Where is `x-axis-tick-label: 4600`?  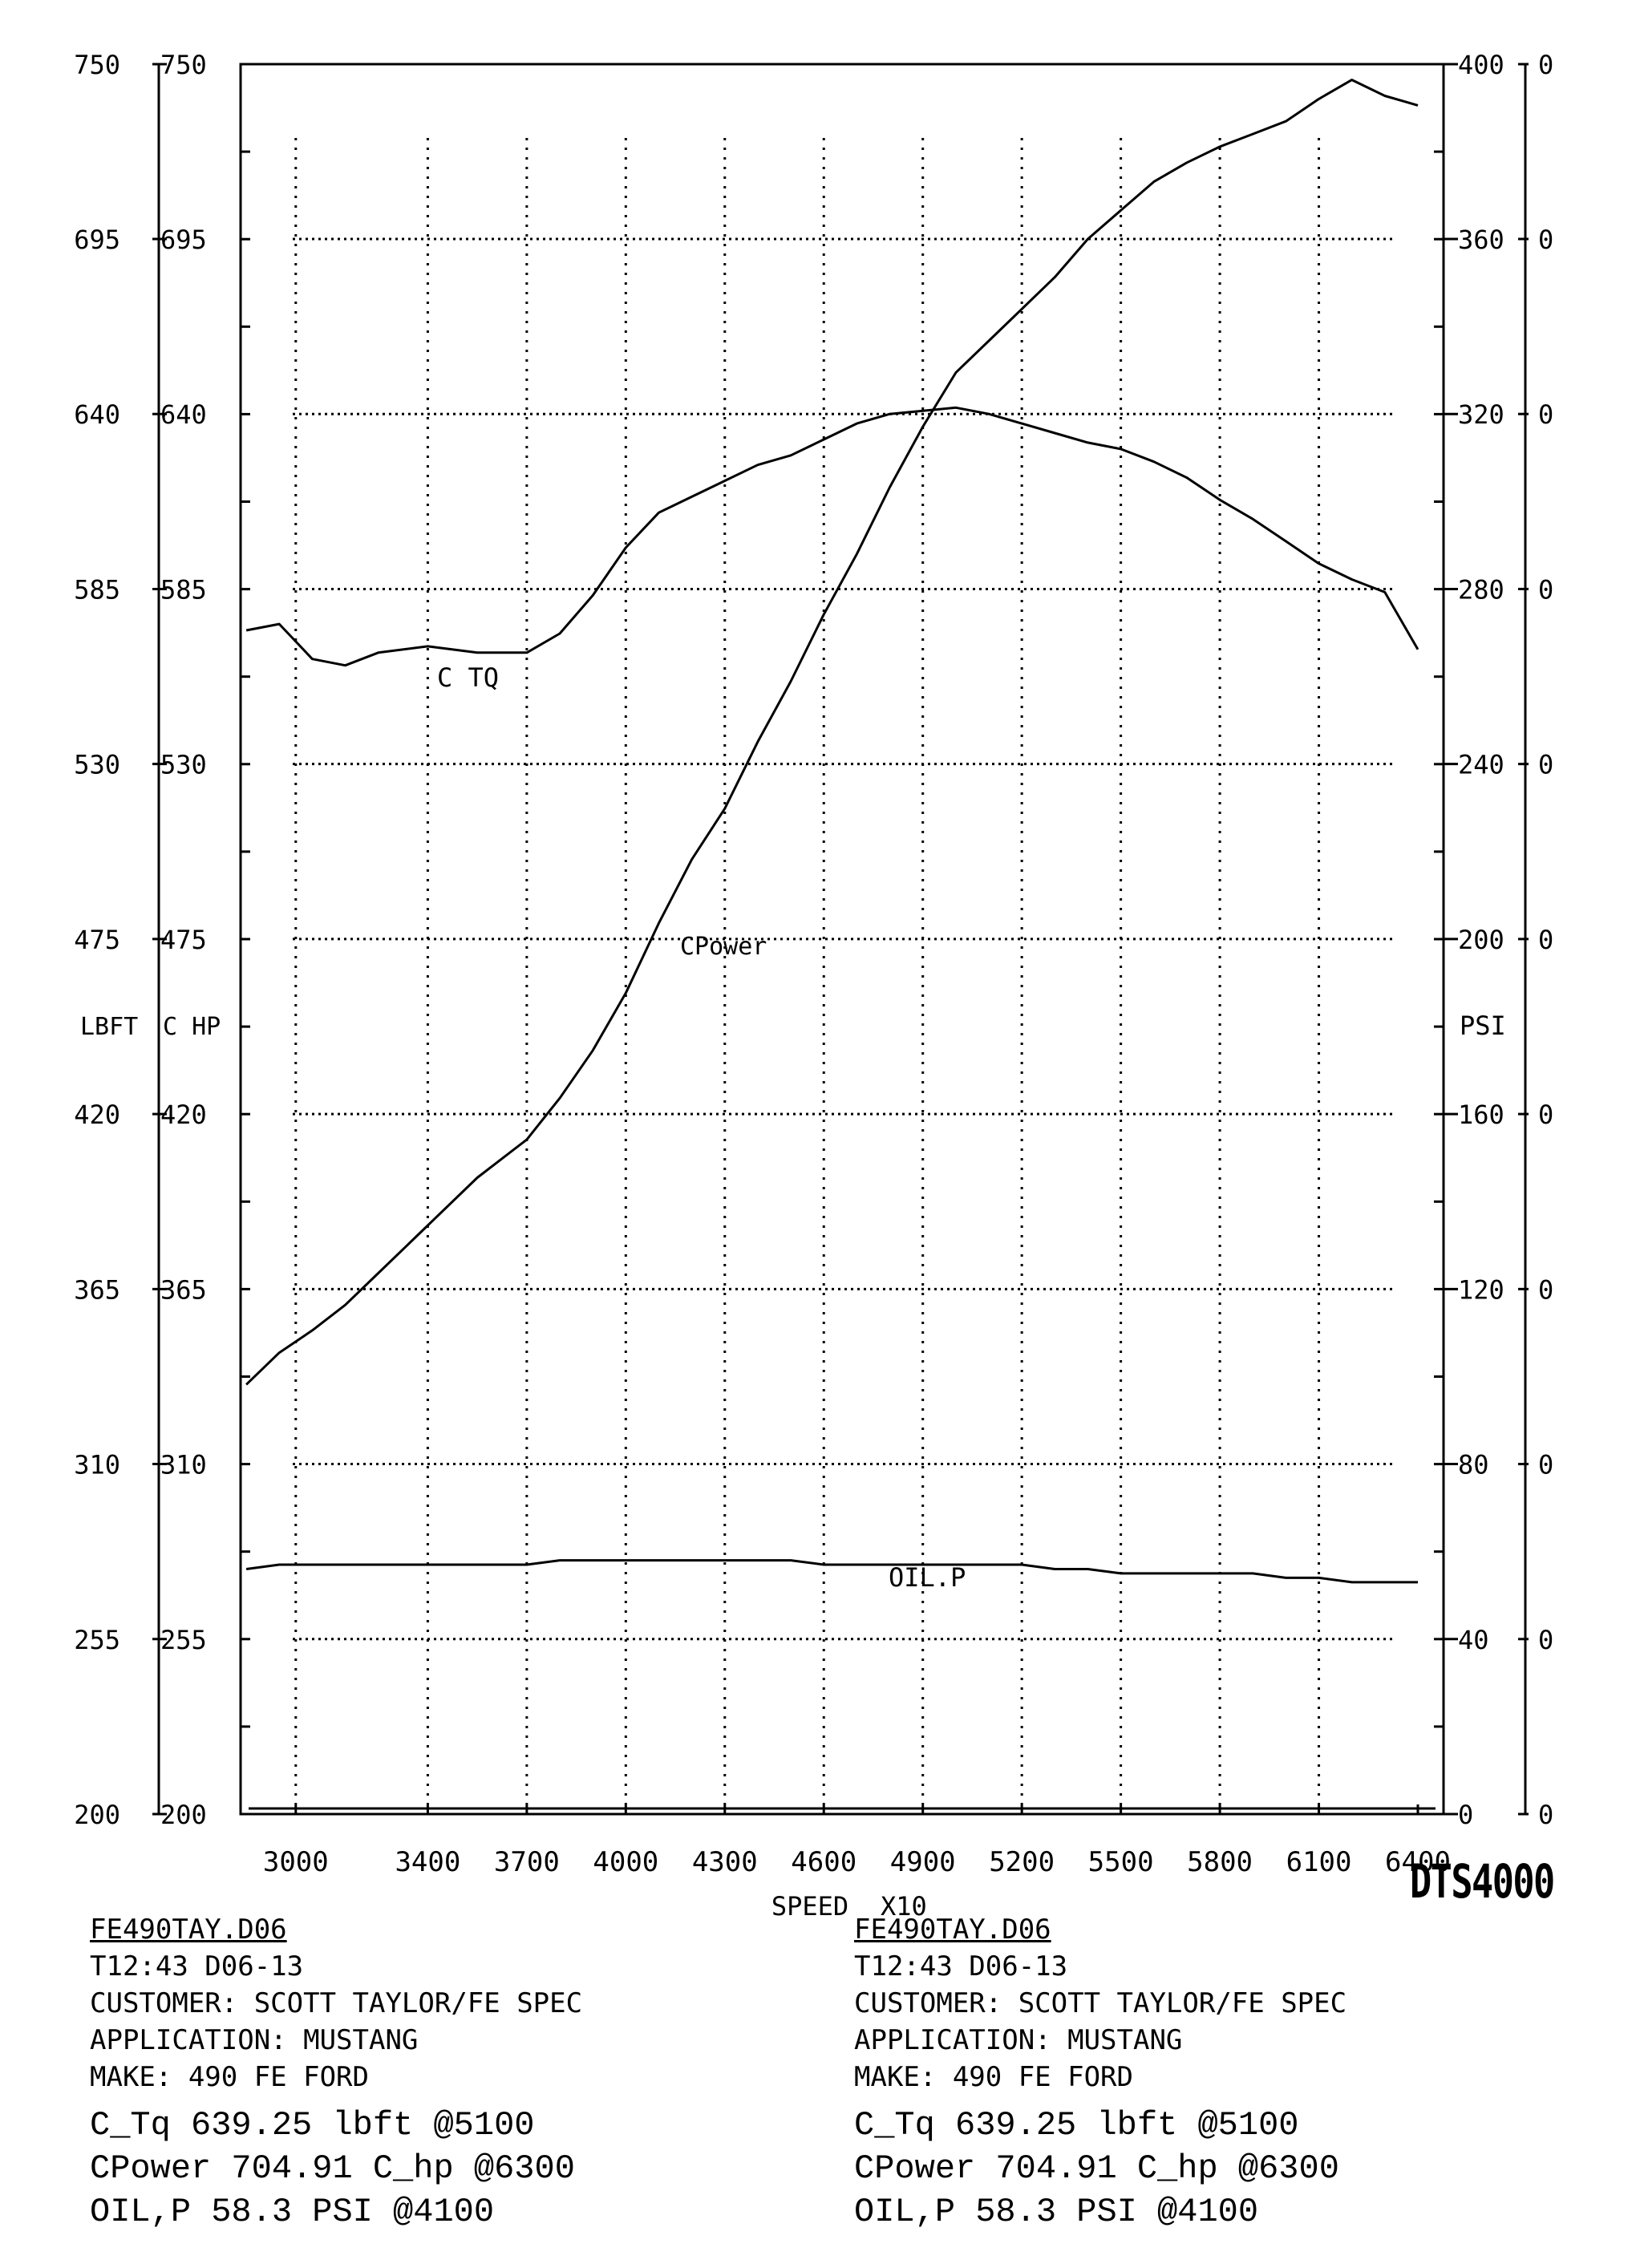 x-axis-tick-label: 4600 is located at coordinates (824, 1862).